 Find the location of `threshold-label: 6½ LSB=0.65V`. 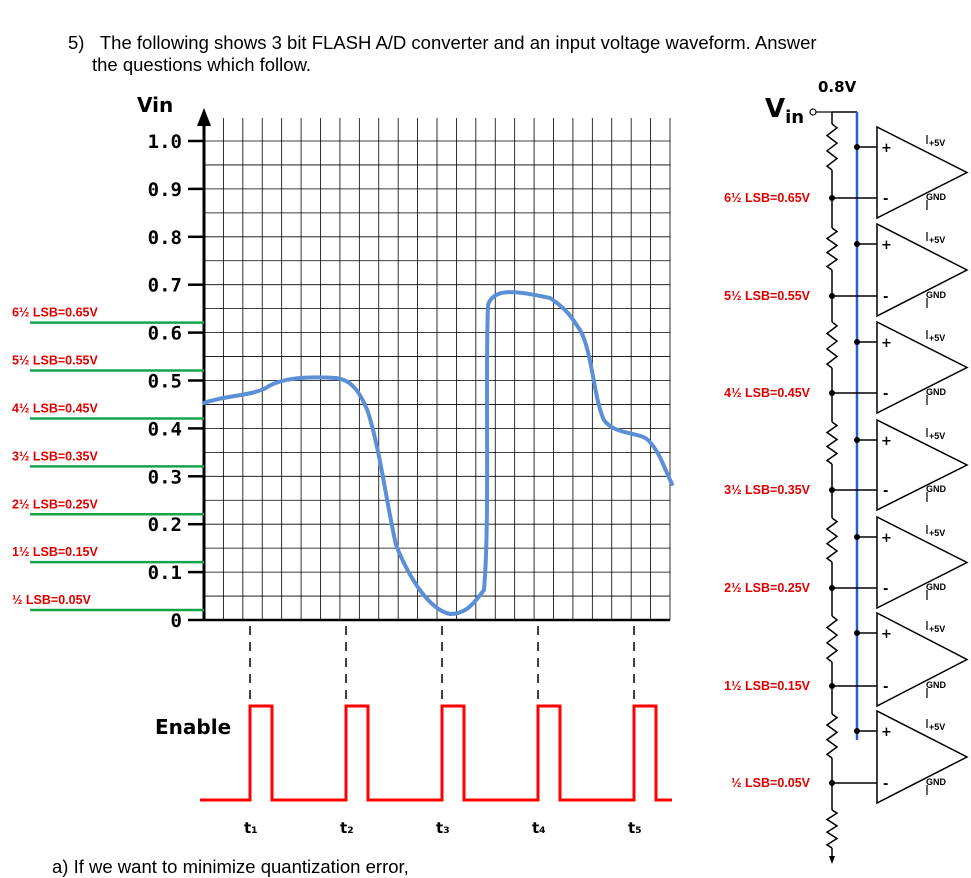

threshold-label: 6½ LSB=0.65V is located at coordinates (55, 313).